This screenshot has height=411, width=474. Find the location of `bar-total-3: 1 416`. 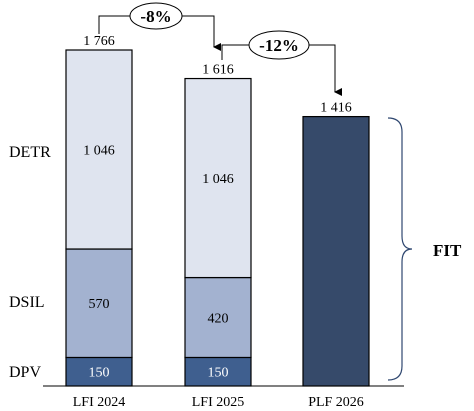

bar-total-3: 1 416 is located at coordinates (336, 108).